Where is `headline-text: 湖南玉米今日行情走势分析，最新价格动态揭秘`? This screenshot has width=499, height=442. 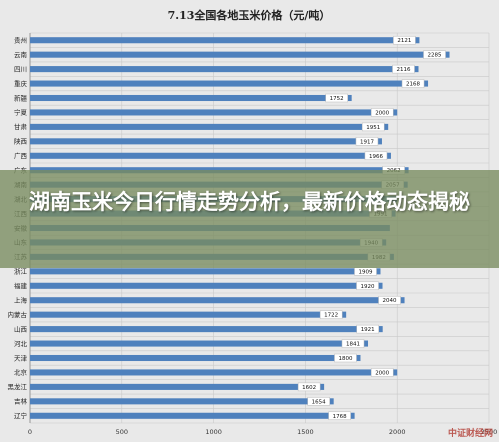 headline-text: 湖南玉米今日行情走势分析，最新价格动态揭秘 is located at coordinates (249, 202).